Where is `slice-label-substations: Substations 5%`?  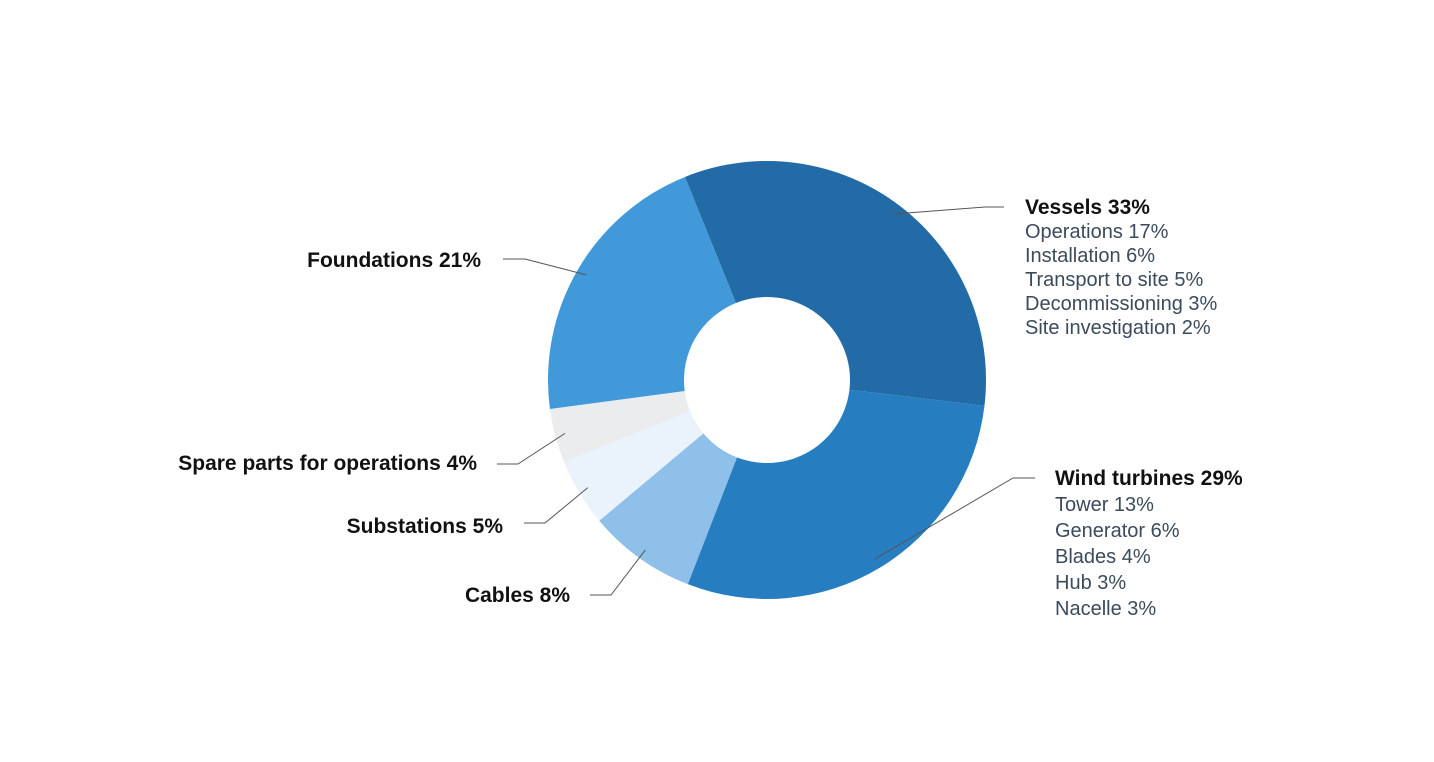 slice-label-substations: Substations 5% is located at coordinates (425, 526).